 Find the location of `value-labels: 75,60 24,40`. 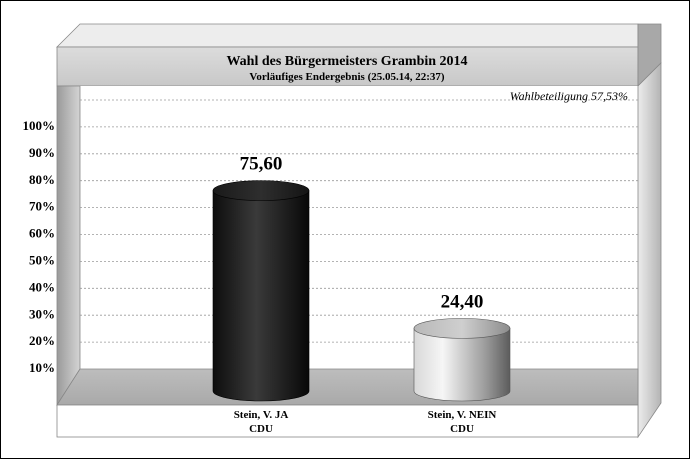

value-labels: 75,60 24,40 is located at coordinates (362, 233).